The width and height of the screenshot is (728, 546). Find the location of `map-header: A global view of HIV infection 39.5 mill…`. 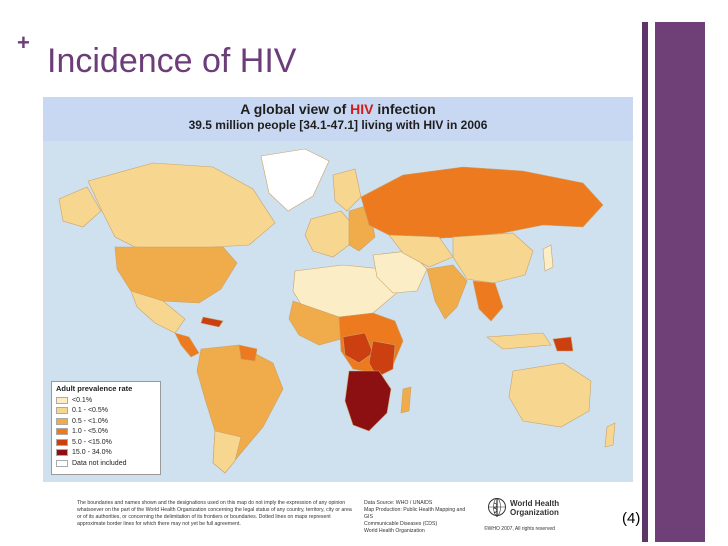

map-header: A global view of HIV infection 39.5 mill… is located at coordinates (338, 119).